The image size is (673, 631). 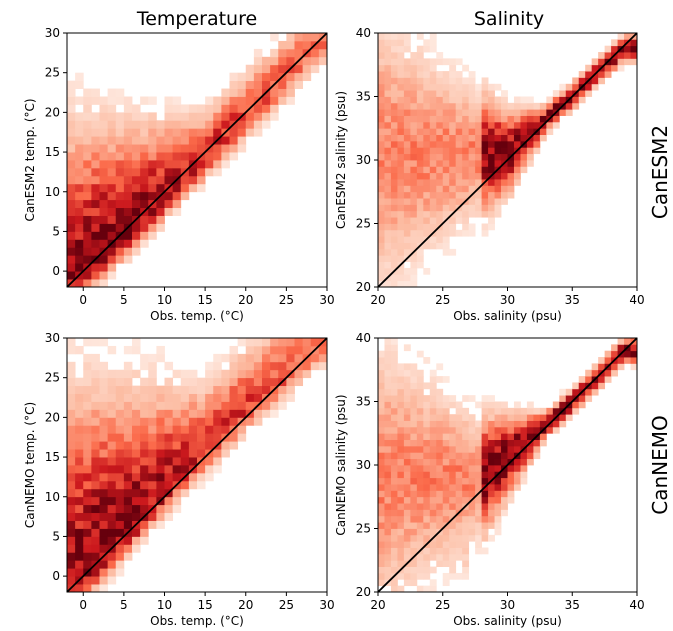 I want to click on y-tick-label: 25, so click(x=363, y=529).